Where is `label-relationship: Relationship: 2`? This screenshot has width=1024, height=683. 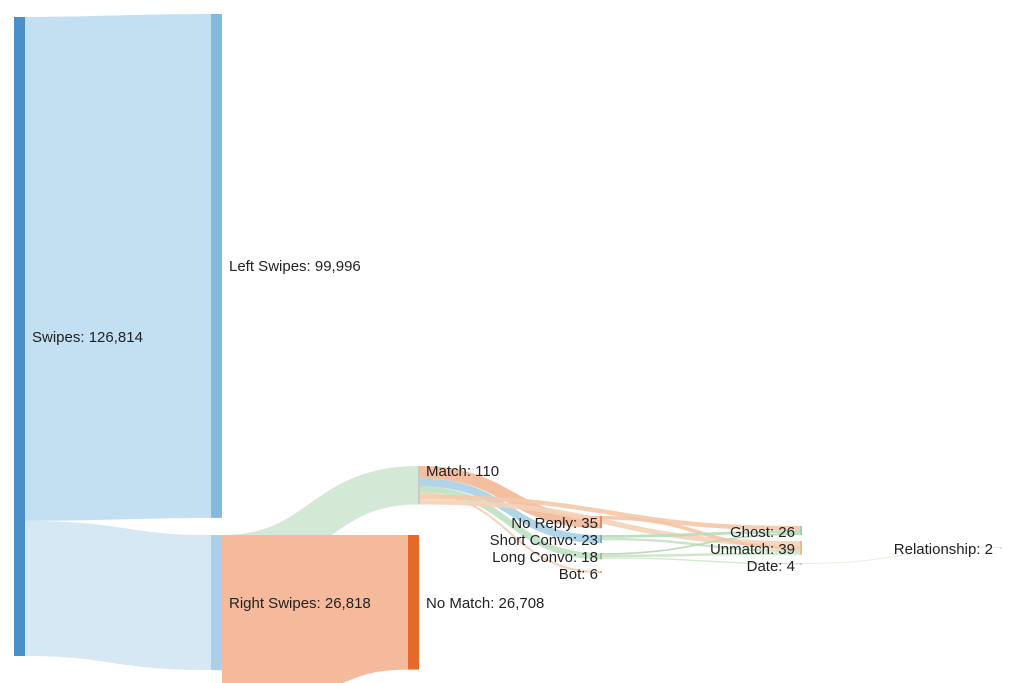 label-relationship: Relationship: 2 is located at coordinates (943, 549).